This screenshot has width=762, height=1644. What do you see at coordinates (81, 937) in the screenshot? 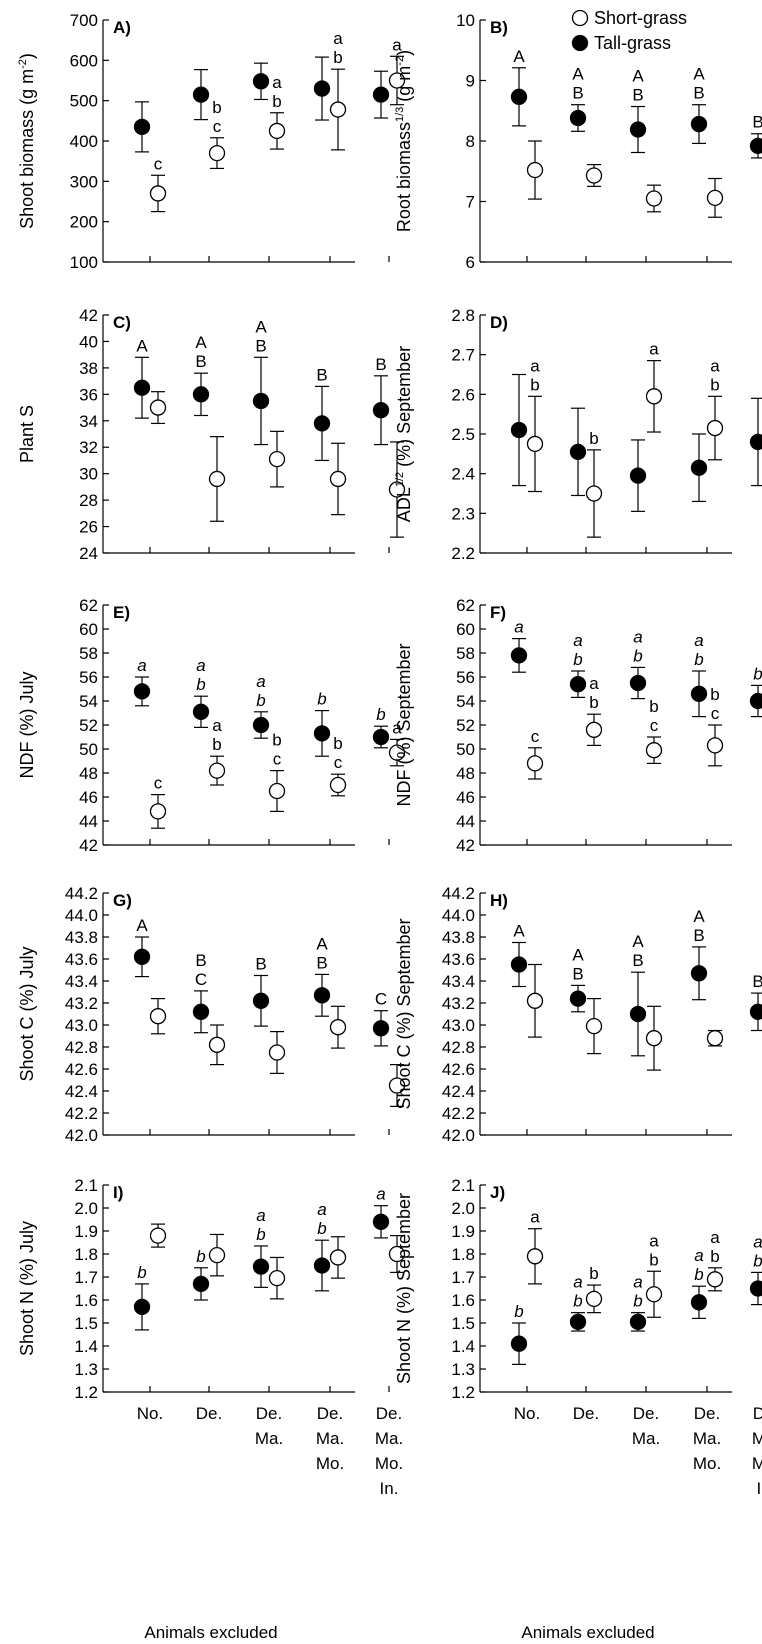
I see `y-tick-label: 43.8` at bounding box center [81, 937].